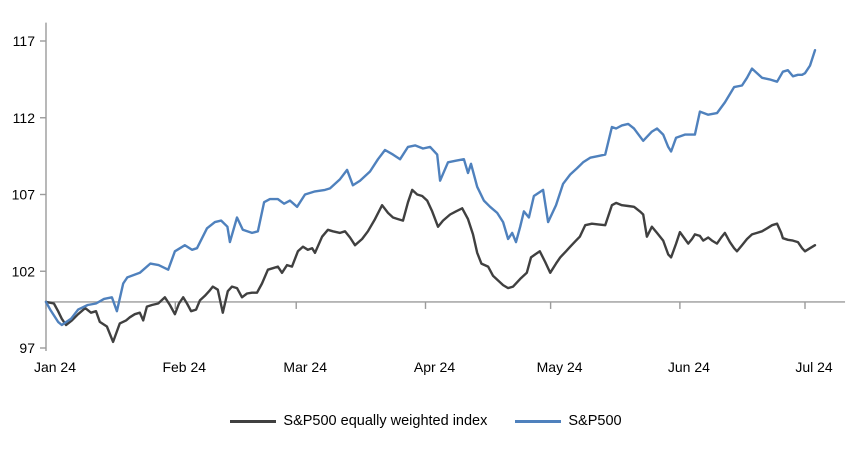 This screenshot has height=453, width=852. Describe the element at coordinates (560, 367) in the screenshot. I see `x-tick-label: May 24` at that location.